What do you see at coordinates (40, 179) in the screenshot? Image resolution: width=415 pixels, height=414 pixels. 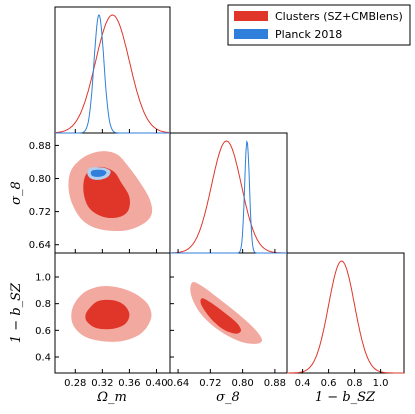 I see `y-tick-label-sigma_8: 0.80` at bounding box center [40, 179].